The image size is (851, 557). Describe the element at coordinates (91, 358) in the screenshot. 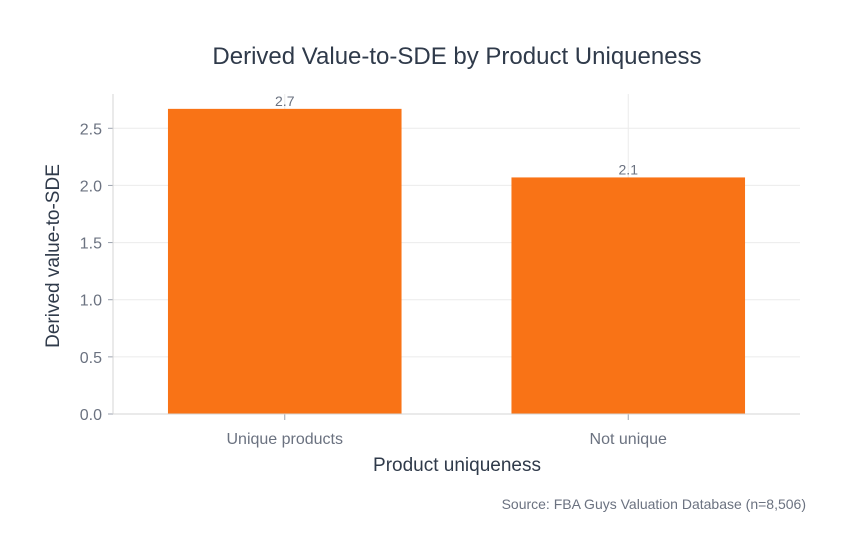

I see `y-tick-label: 0.5` at that location.